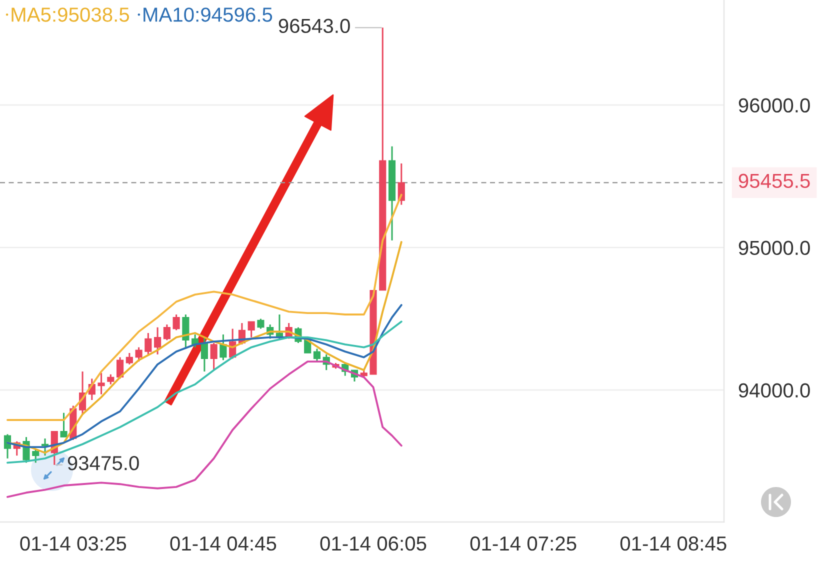 Image resolution: width=828 pixels, height=570 pixels. I want to click on y-tick-label: 94000.0, so click(774, 390).